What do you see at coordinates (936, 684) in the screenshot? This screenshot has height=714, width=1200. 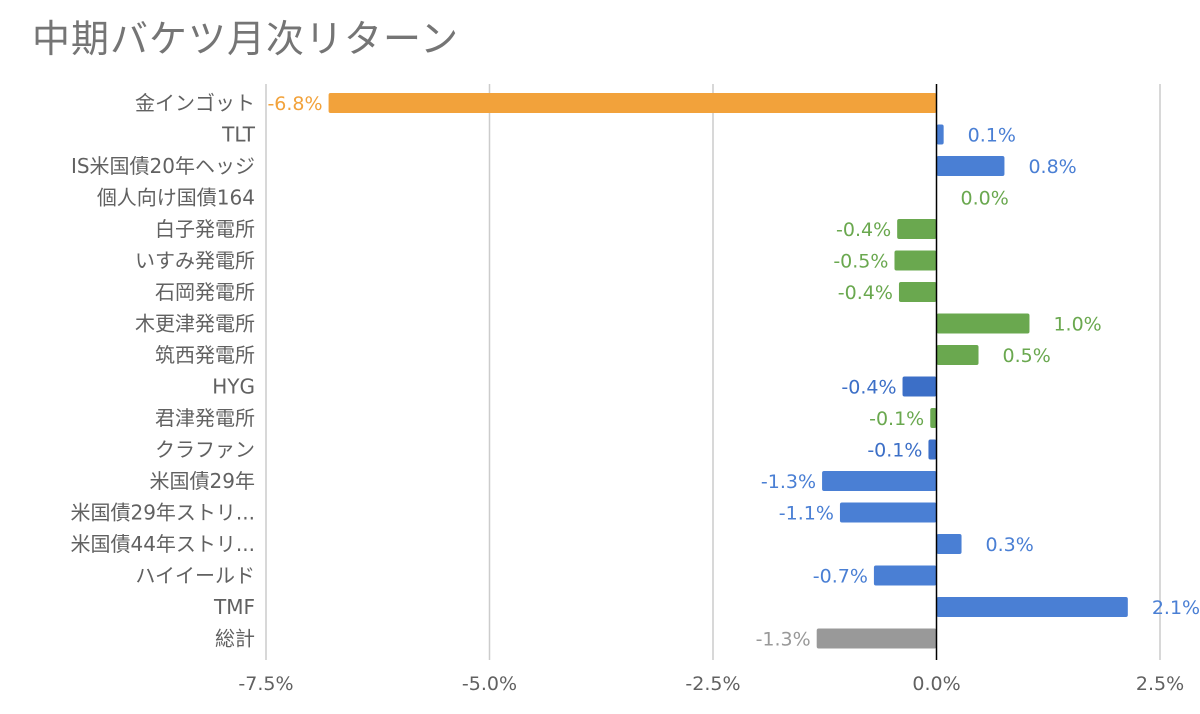 I see `x-tick-label: 0.0%` at bounding box center [936, 684].